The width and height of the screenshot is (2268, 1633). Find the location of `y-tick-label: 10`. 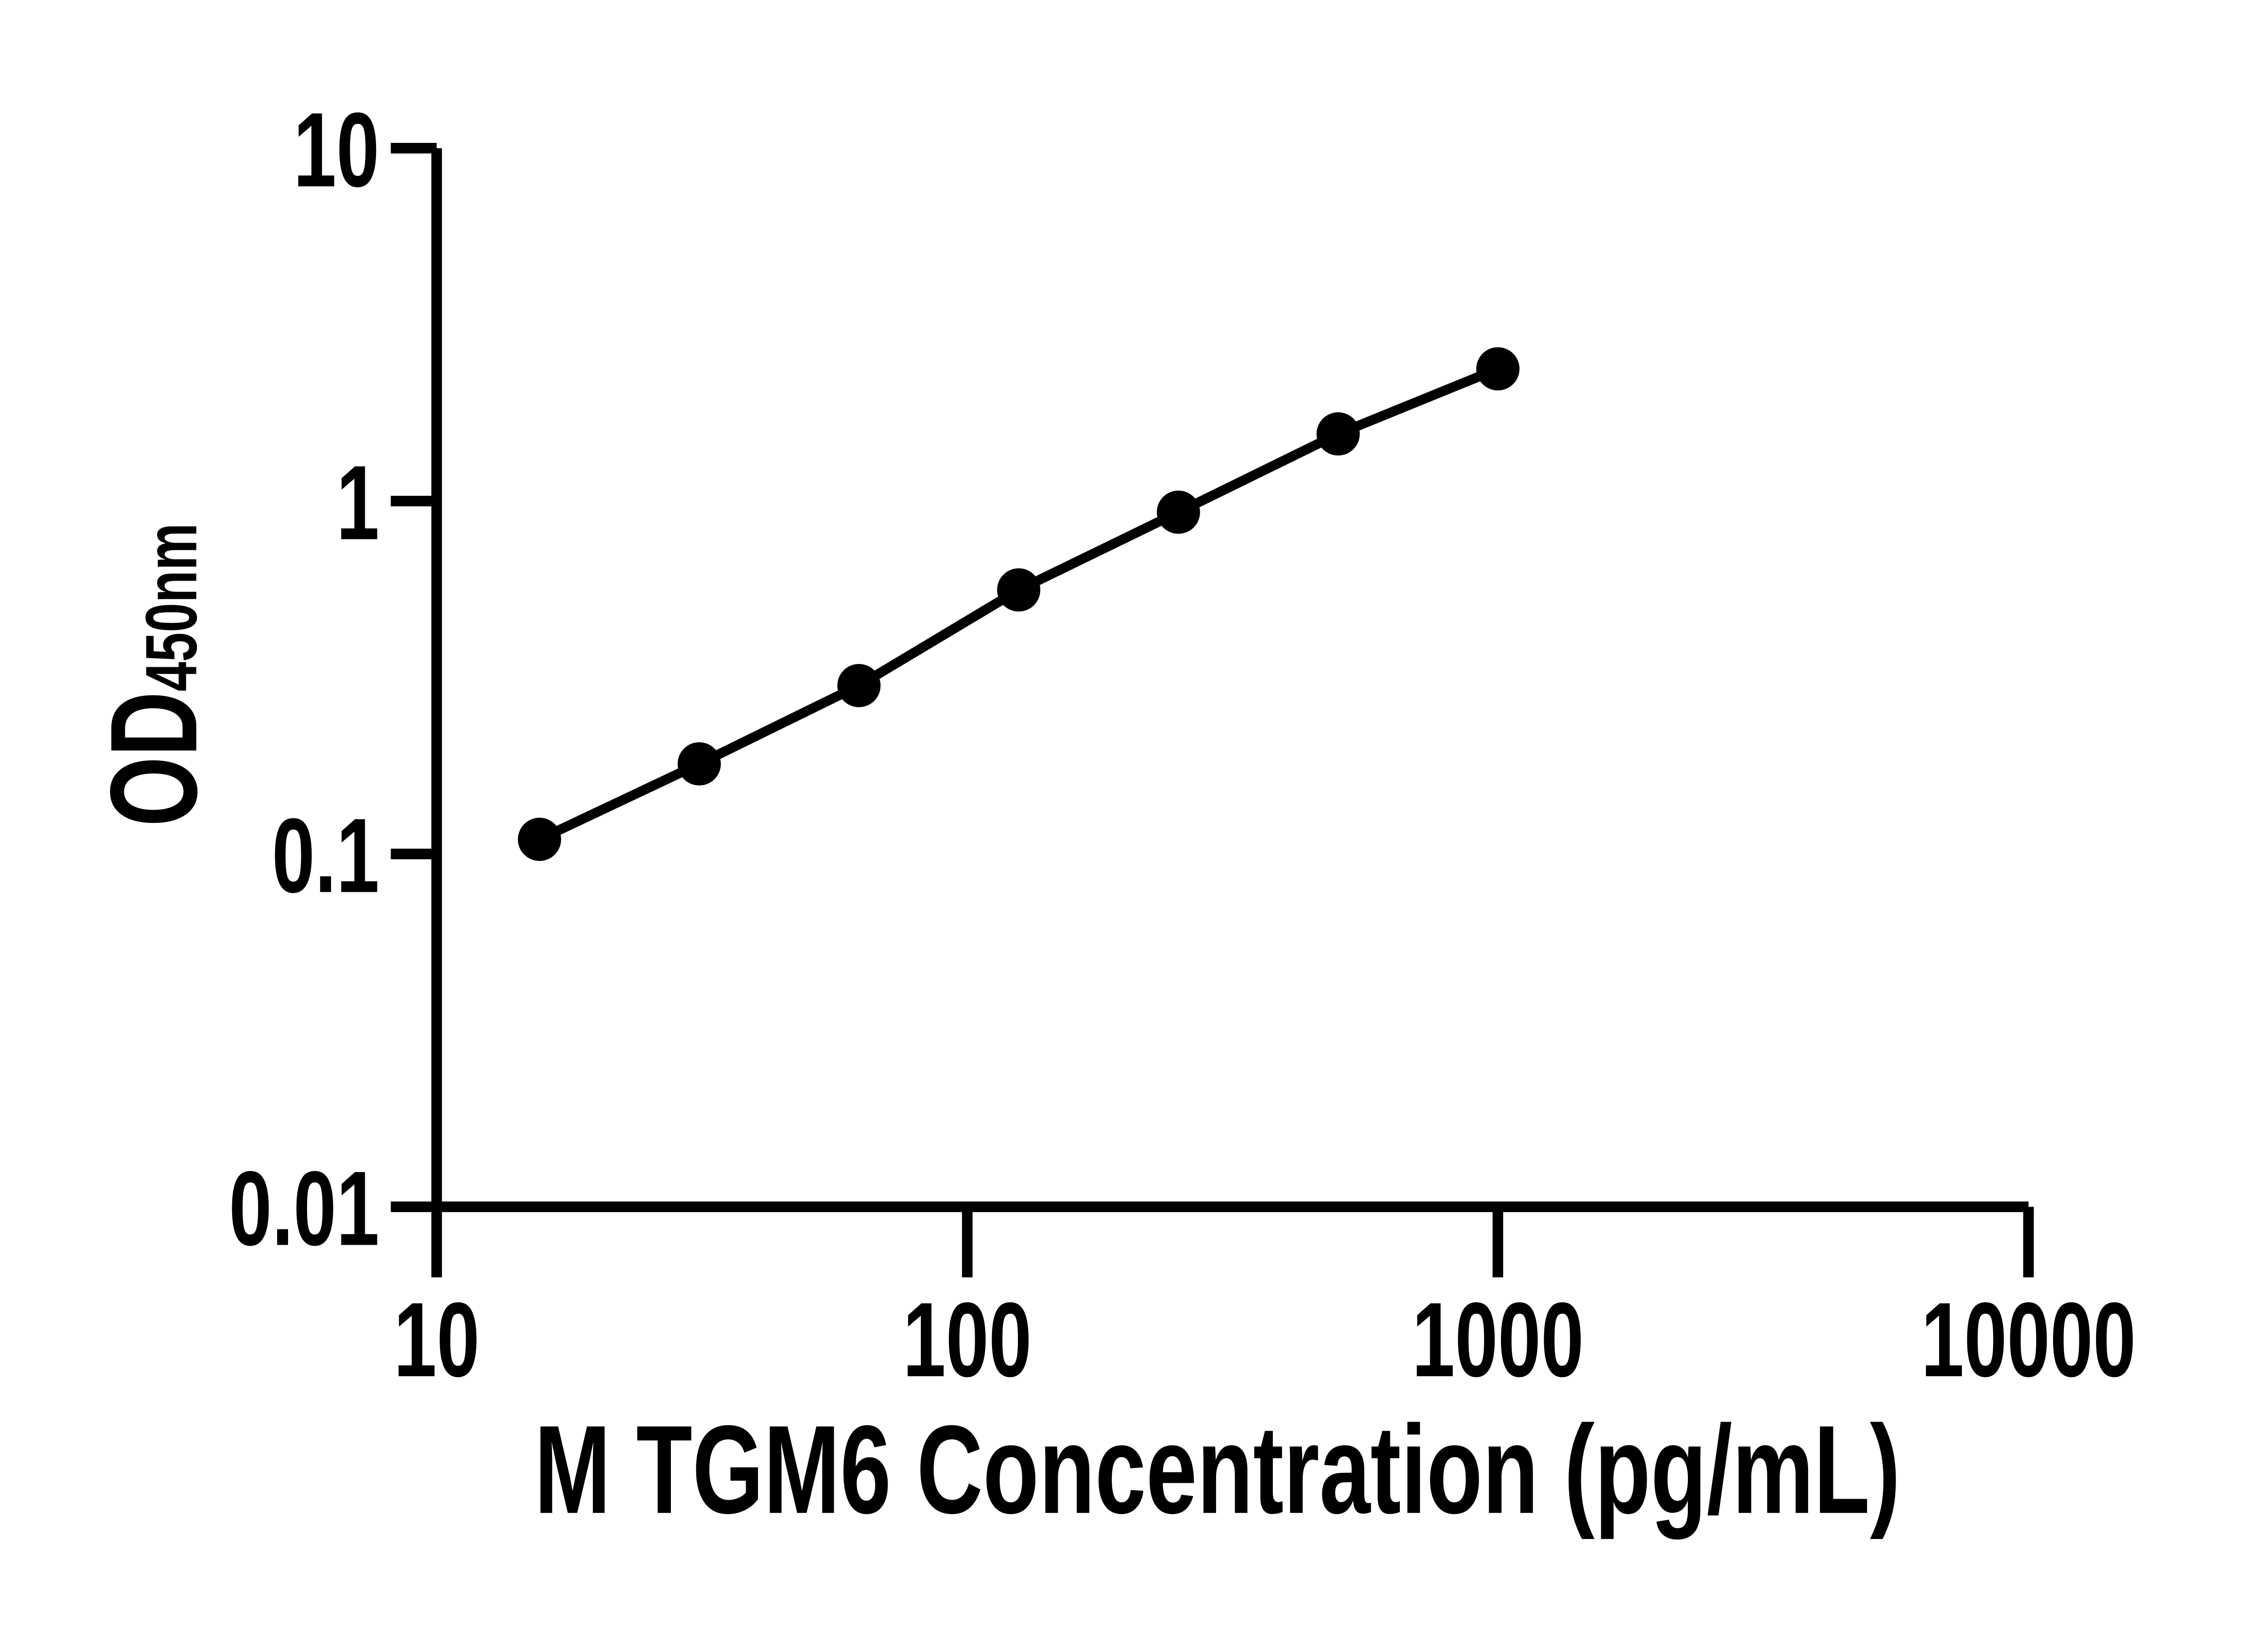

y-tick-label: 10 is located at coordinates (336, 150).